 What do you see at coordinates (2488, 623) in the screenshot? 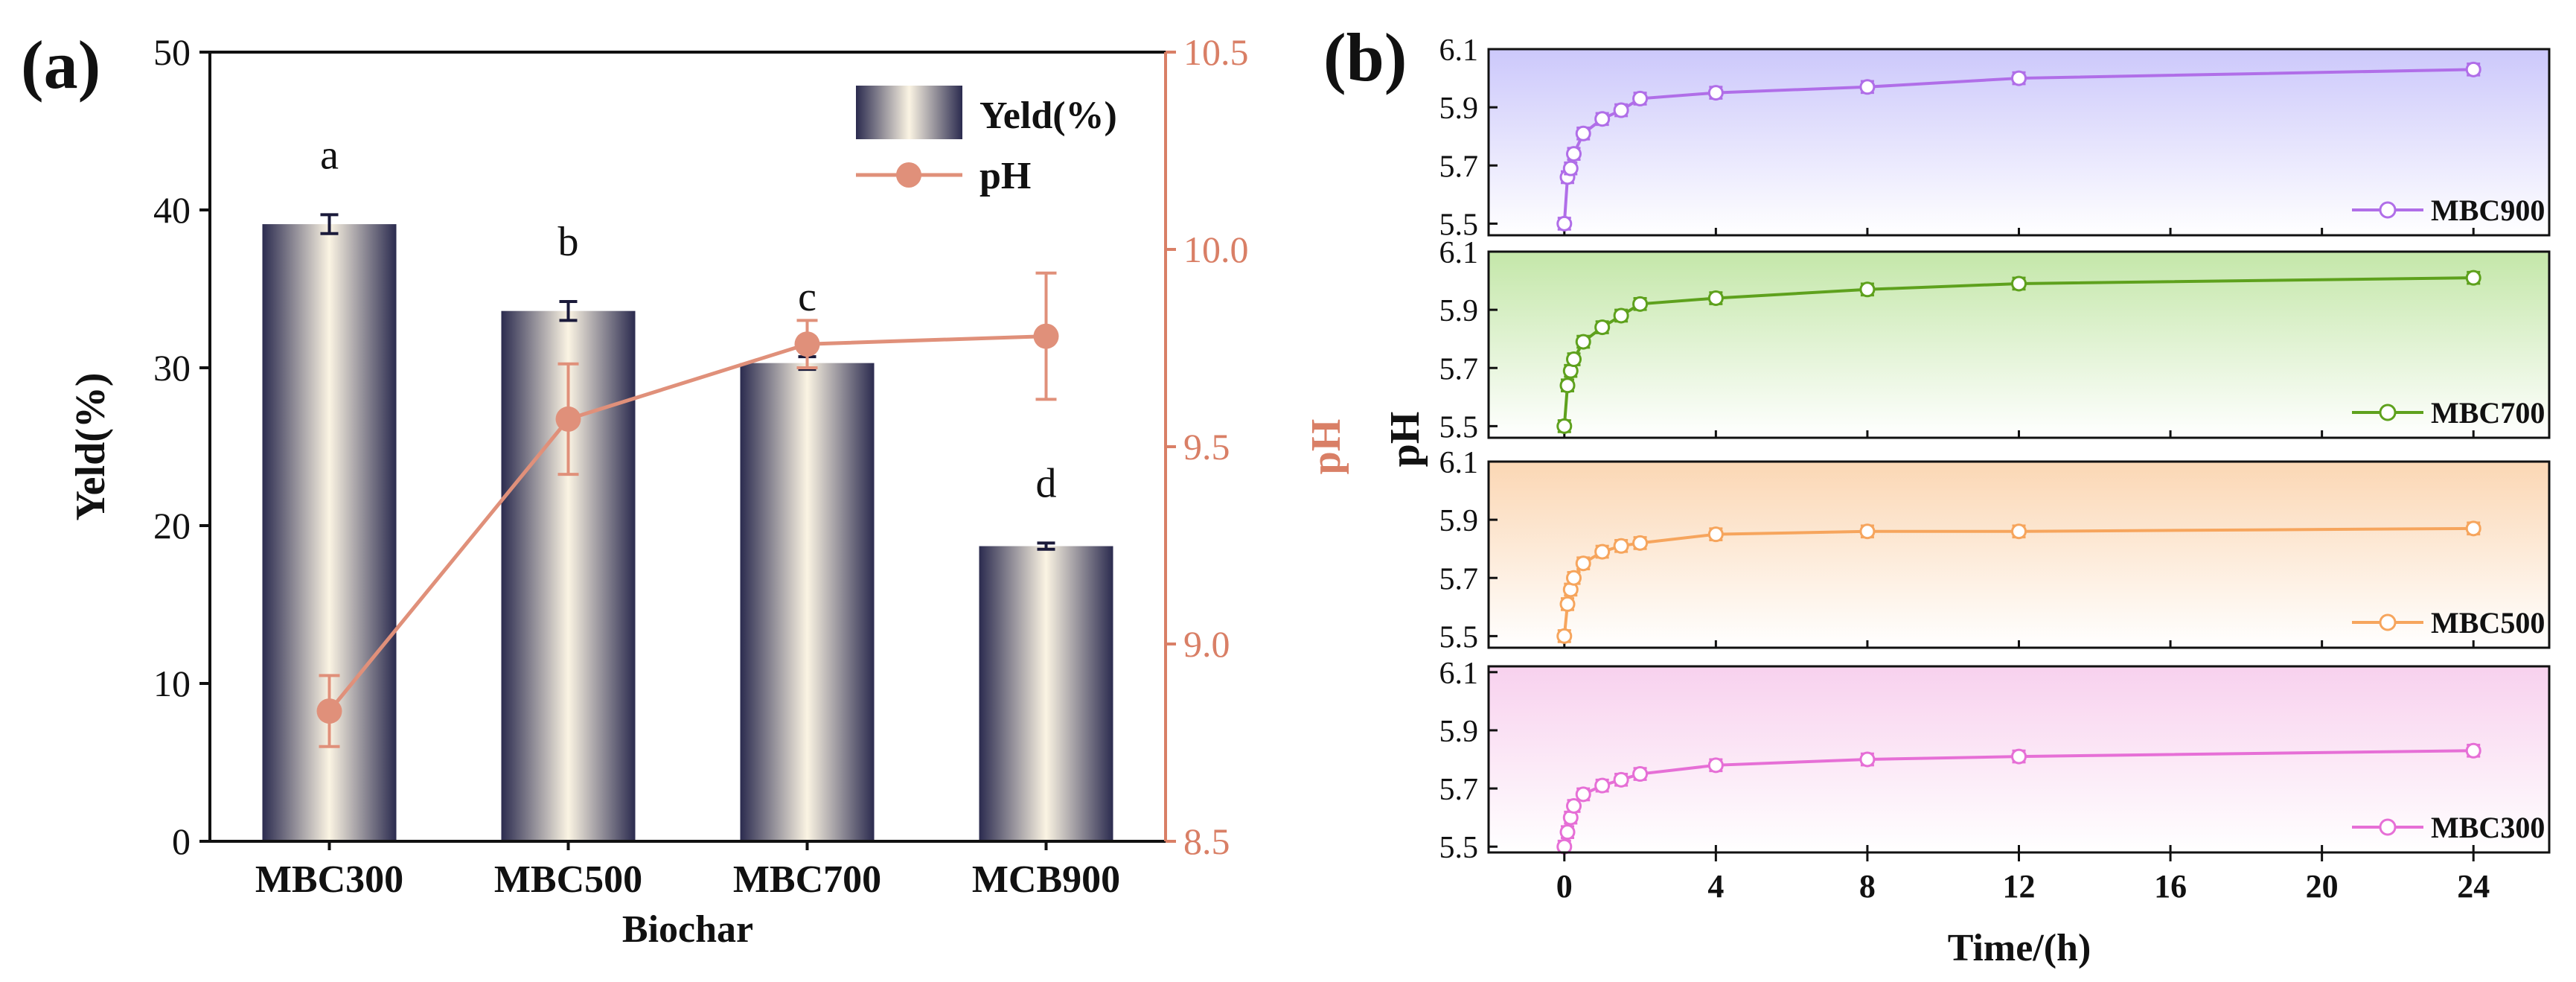
I see `legend-label-mbc500: MBC500` at bounding box center [2488, 623].